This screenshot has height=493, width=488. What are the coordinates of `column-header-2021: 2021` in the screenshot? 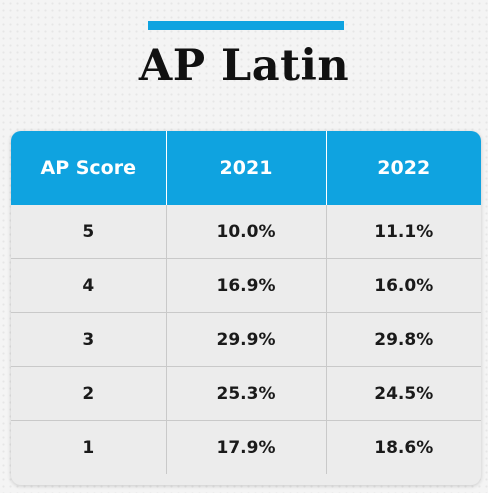 It's located at (246, 168).